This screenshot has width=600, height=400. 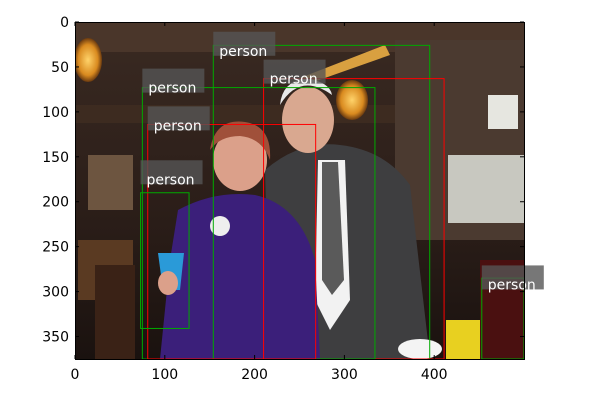 I want to click on y-tick-label: 50, so click(x=60, y=68).